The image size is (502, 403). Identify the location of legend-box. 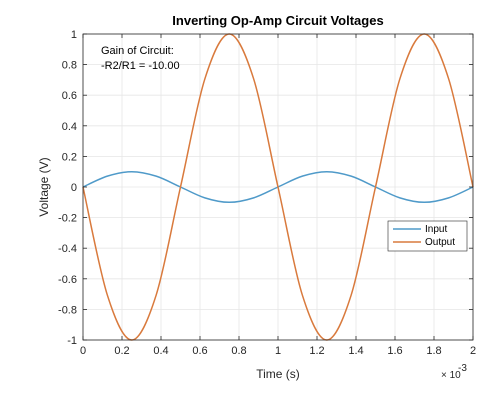
(427, 236).